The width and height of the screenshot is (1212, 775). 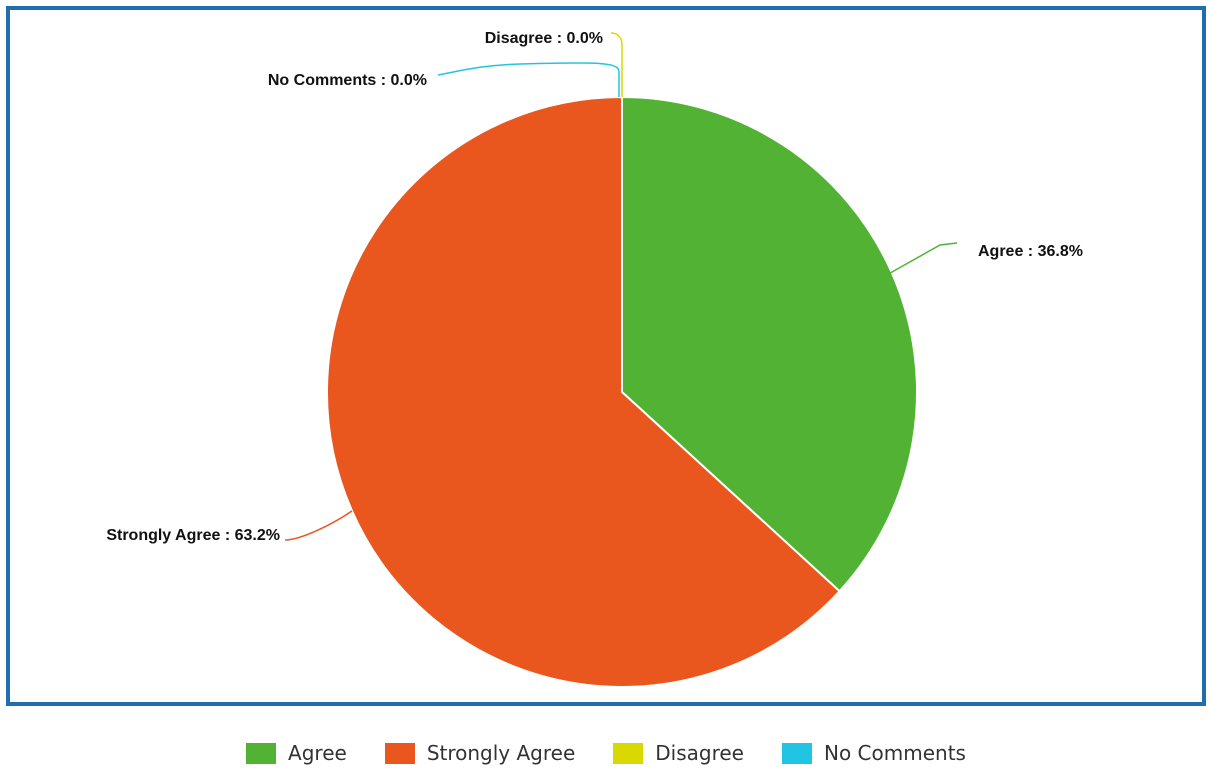 What do you see at coordinates (797, 753) in the screenshot?
I see `legend-swatch-no-comments` at bounding box center [797, 753].